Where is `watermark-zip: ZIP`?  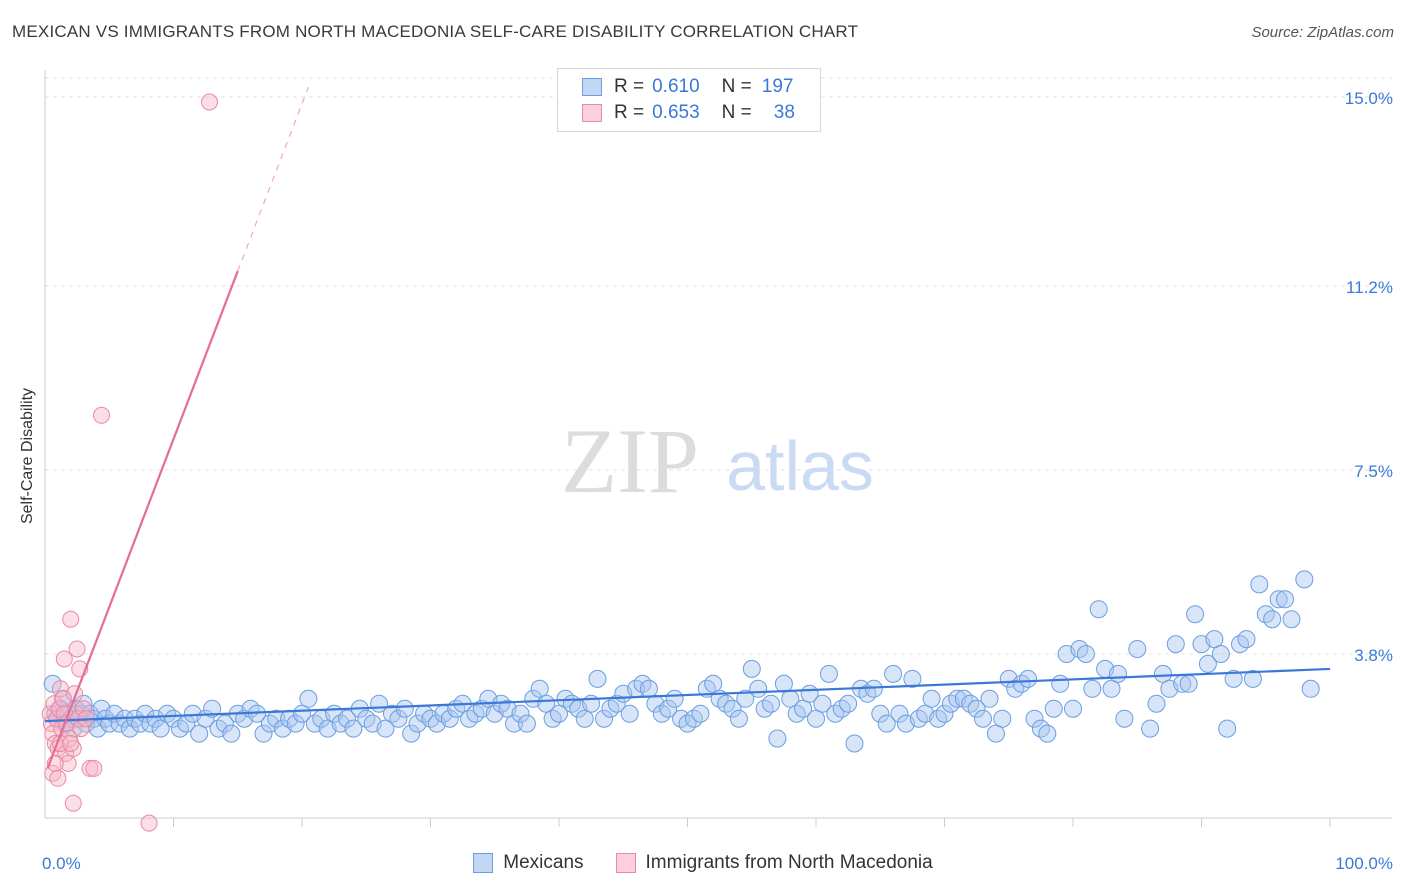 watermark-zip: ZIP is located at coordinates (630, 461).